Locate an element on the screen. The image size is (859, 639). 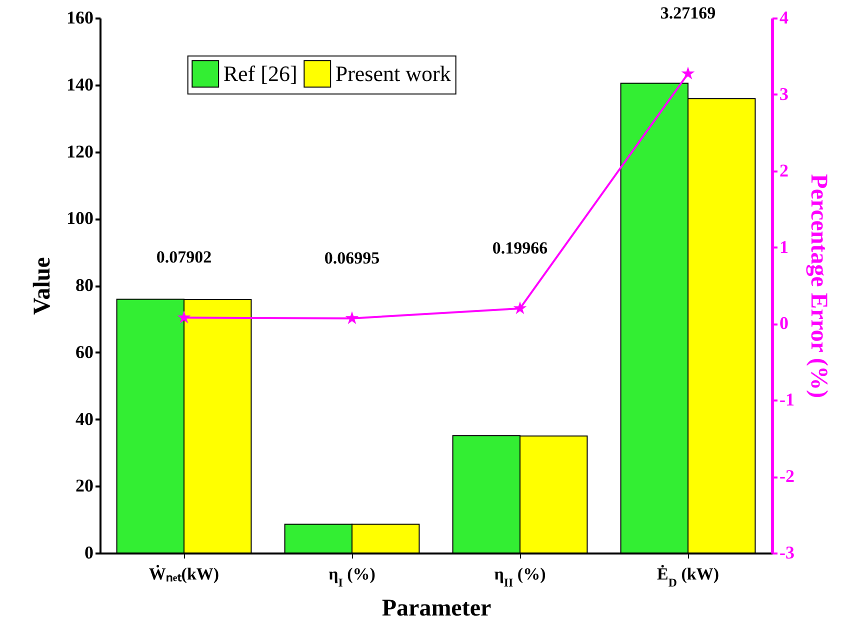
data-label: 0.06995 is located at coordinates (352, 258).